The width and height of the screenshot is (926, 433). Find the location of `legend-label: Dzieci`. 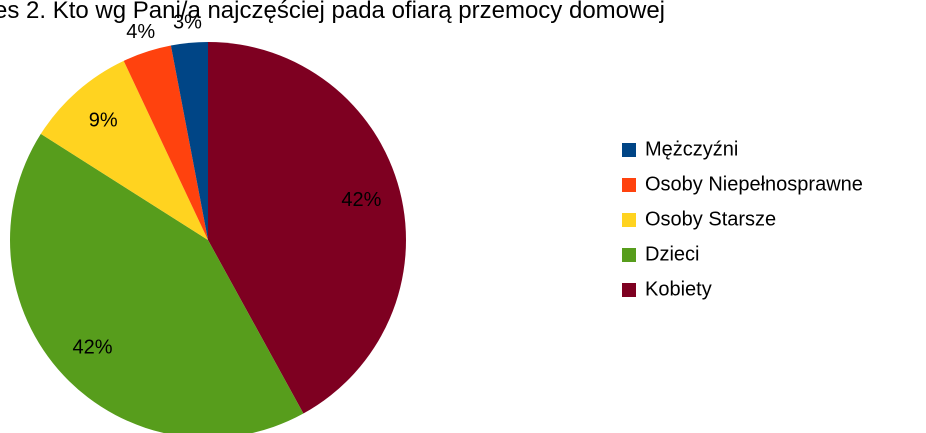

legend-label: Dzieci is located at coordinates (672, 254).